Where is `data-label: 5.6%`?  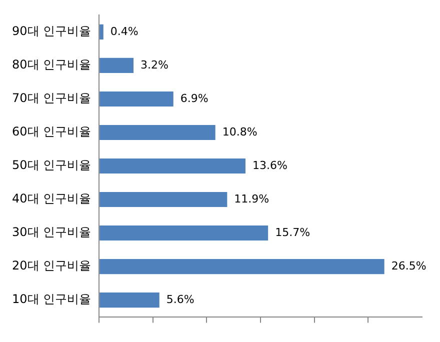 data-label: 5.6% is located at coordinates (180, 299).